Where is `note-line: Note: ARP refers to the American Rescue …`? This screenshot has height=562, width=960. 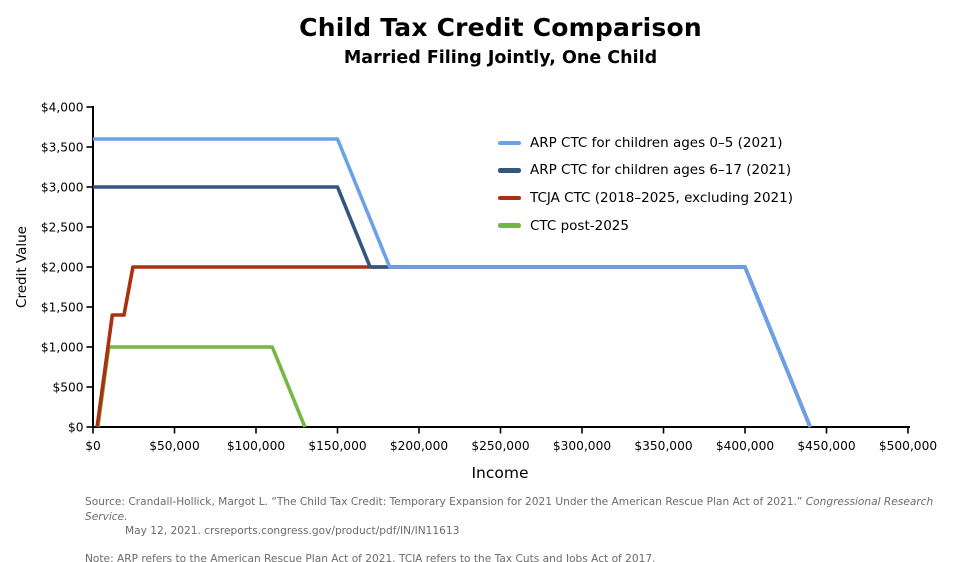
note-line: Note: ARP refers to the American Rescue … is located at coordinates (370, 557).